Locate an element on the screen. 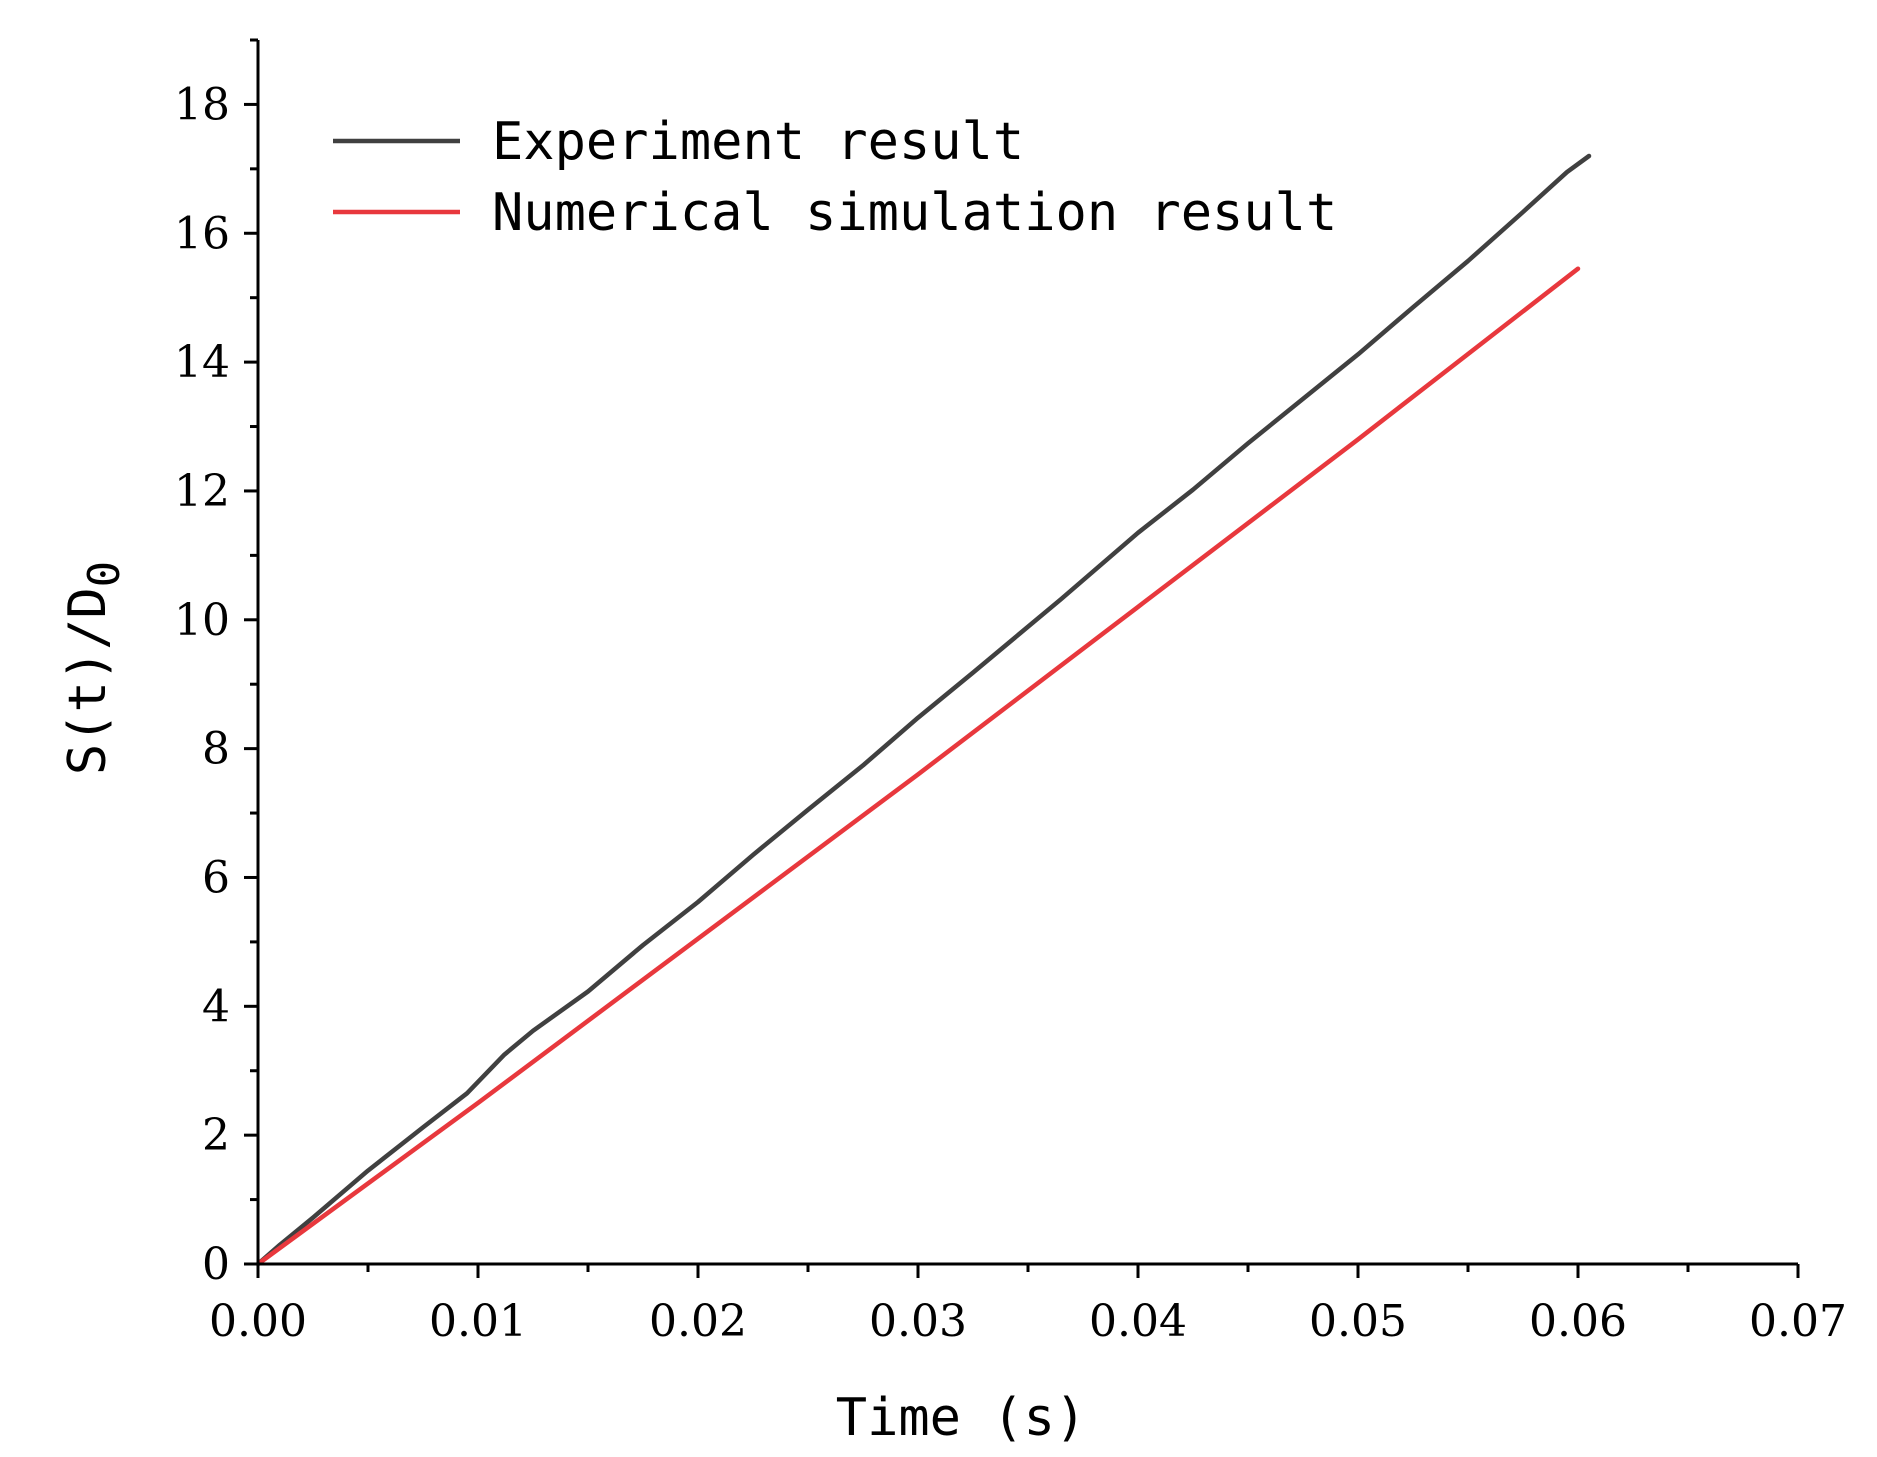 The height and width of the screenshot is (1457, 1877). y-axis-title-subscript: 0 is located at coordinates (104, 574).